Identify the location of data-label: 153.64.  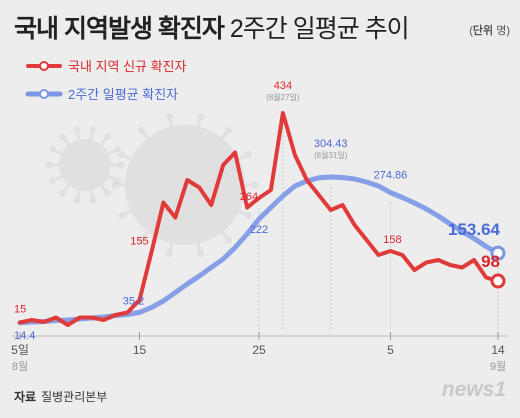
(474, 229).